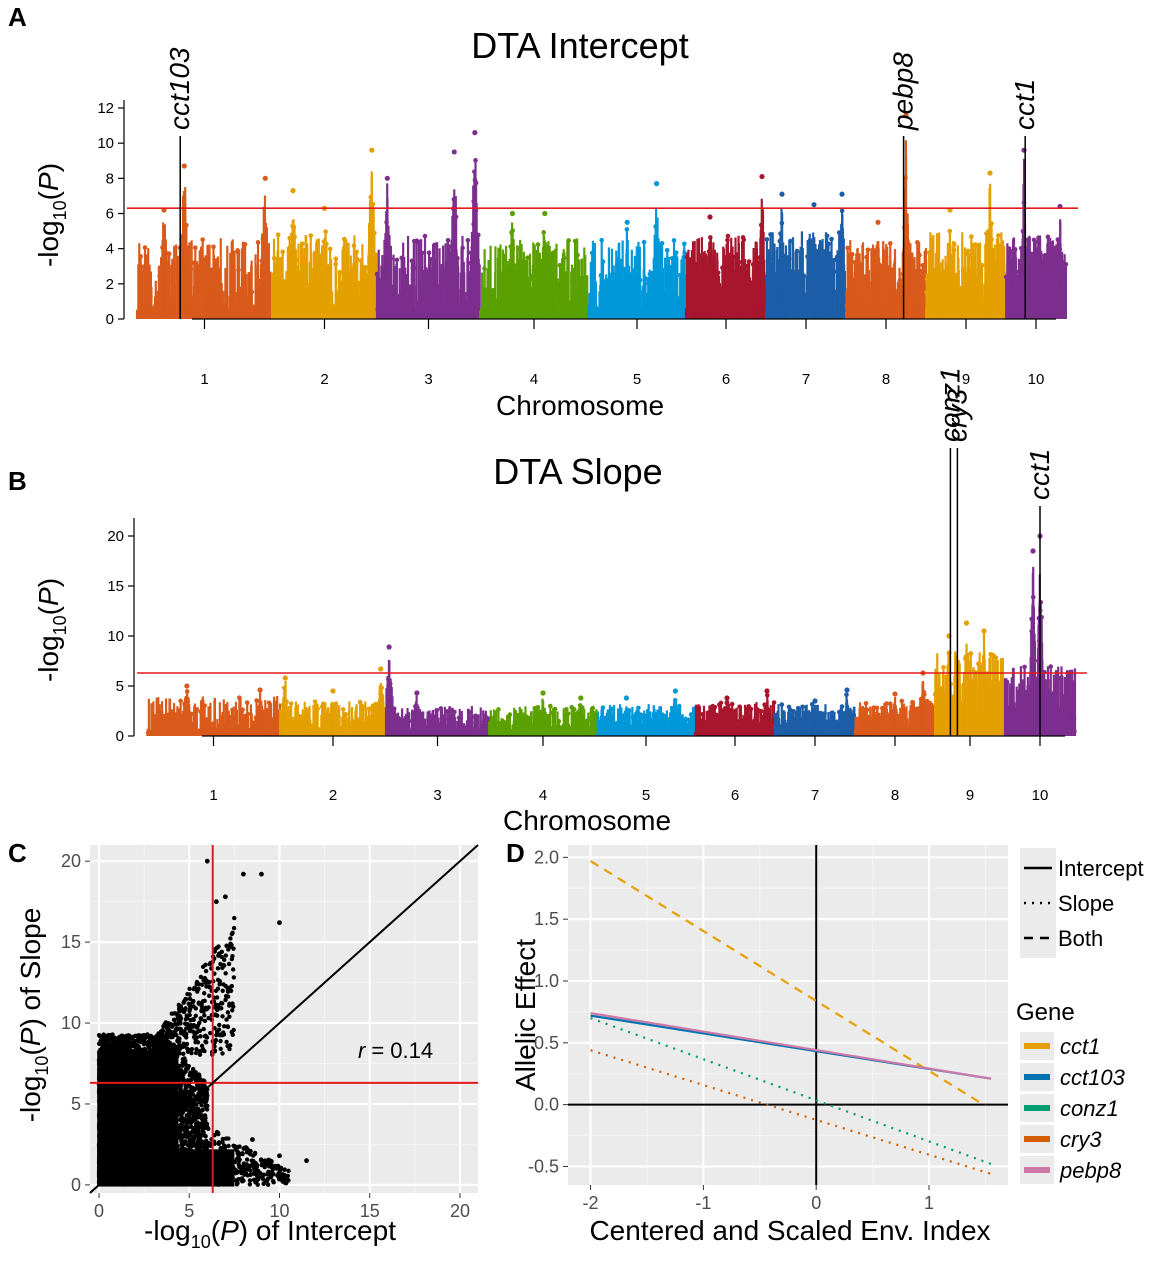  I want to click on gene-label-cct103: cct103, so click(179, 88).